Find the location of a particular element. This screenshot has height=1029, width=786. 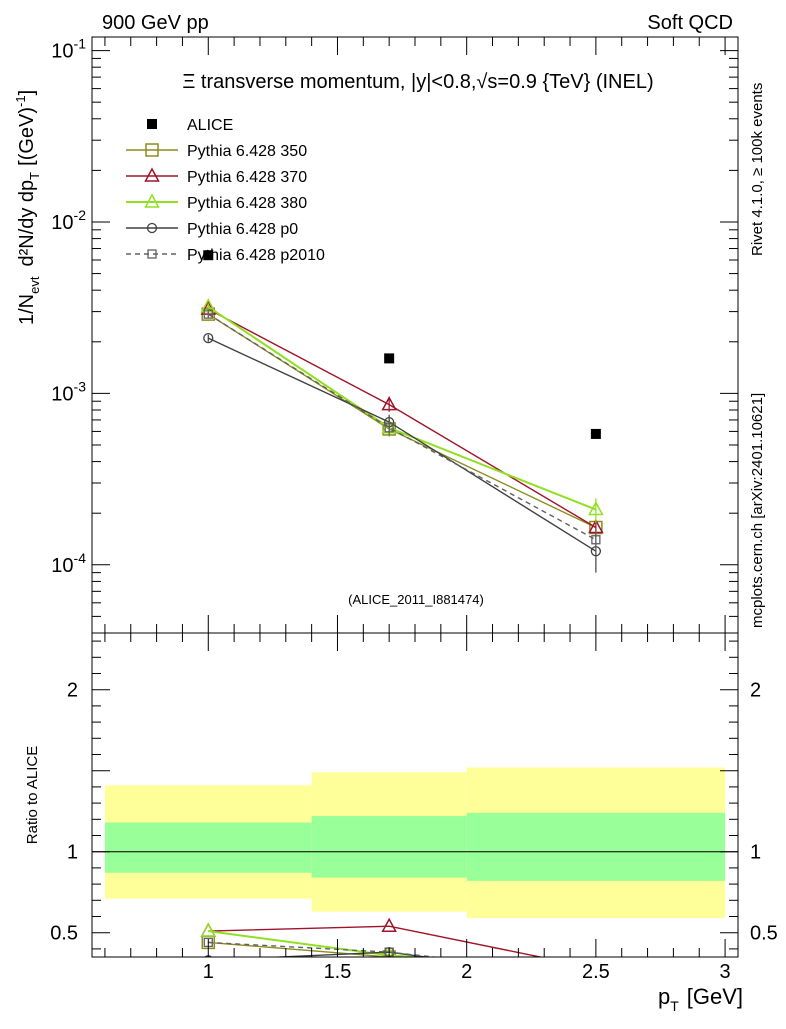

legend-marker-p380 is located at coordinates (152, 200).